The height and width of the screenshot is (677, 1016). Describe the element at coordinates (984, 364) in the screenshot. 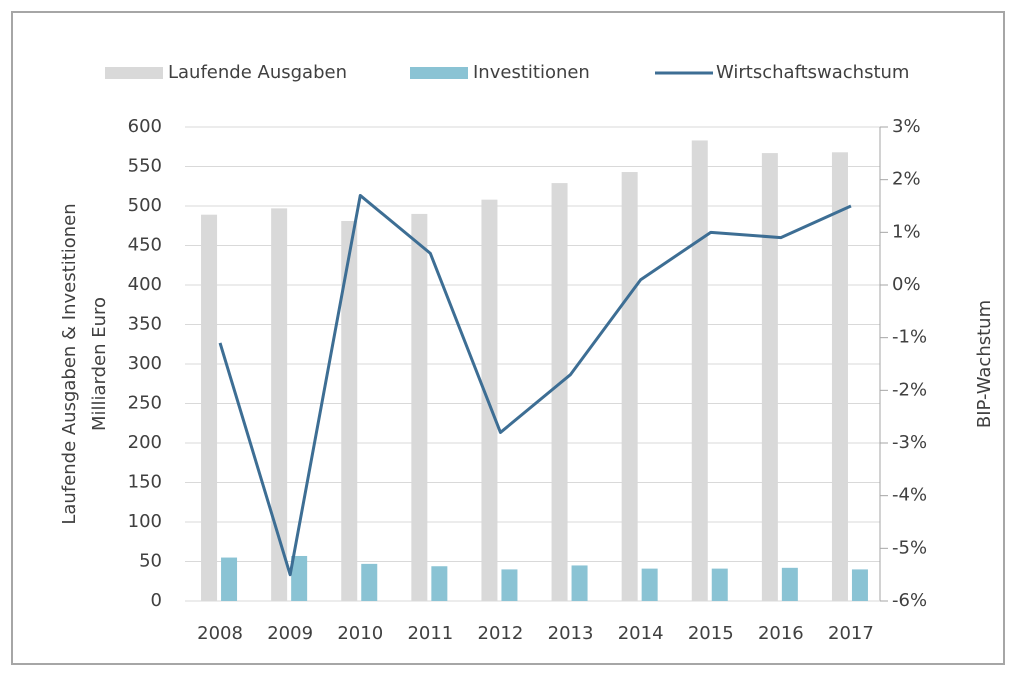

I see `y2-axis-title: BIP-Wachstum` at that location.